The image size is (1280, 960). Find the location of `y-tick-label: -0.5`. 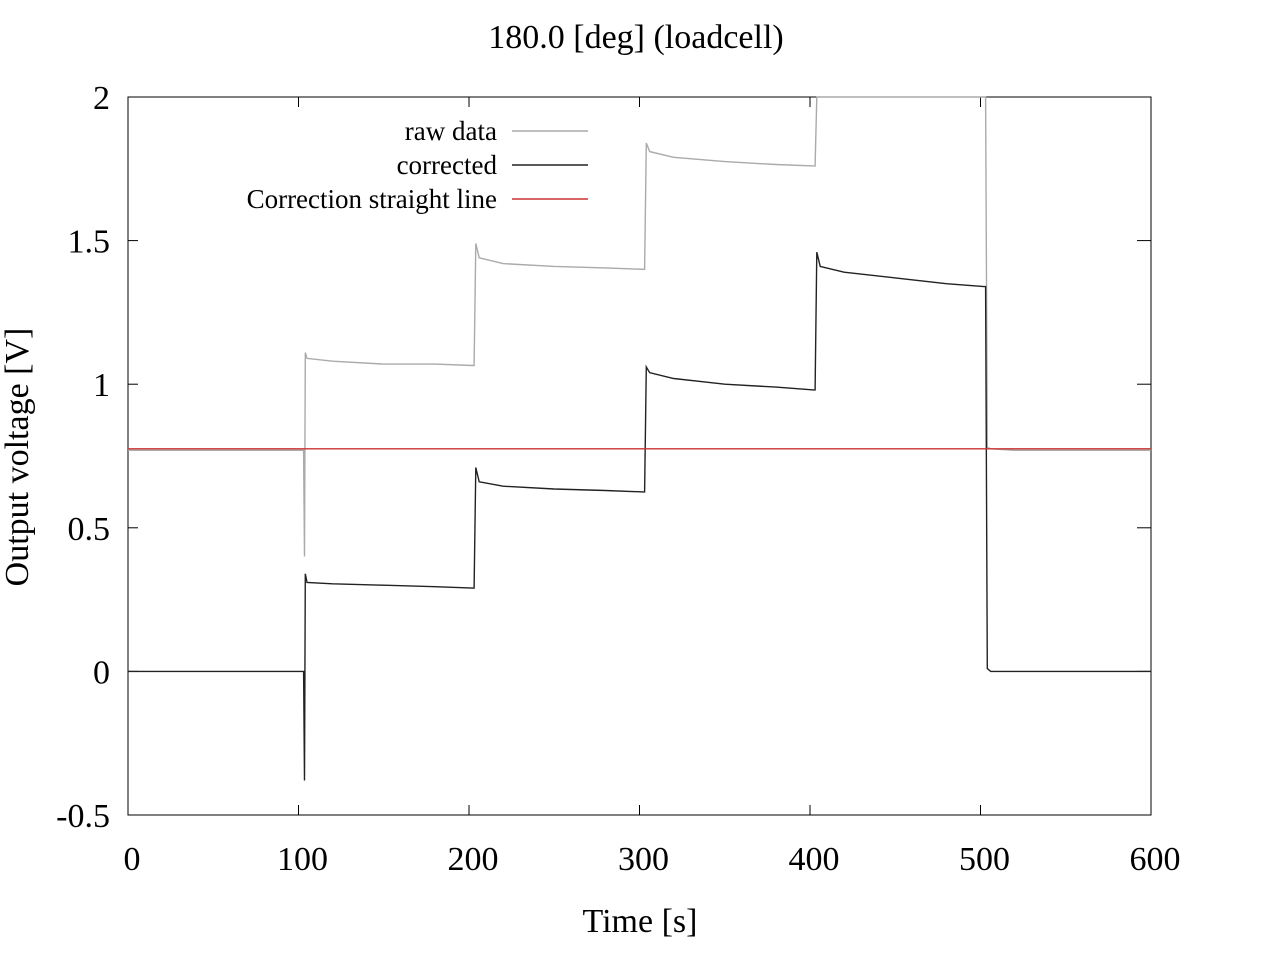

y-tick-label: -0.5 is located at coordinates (83, 816).